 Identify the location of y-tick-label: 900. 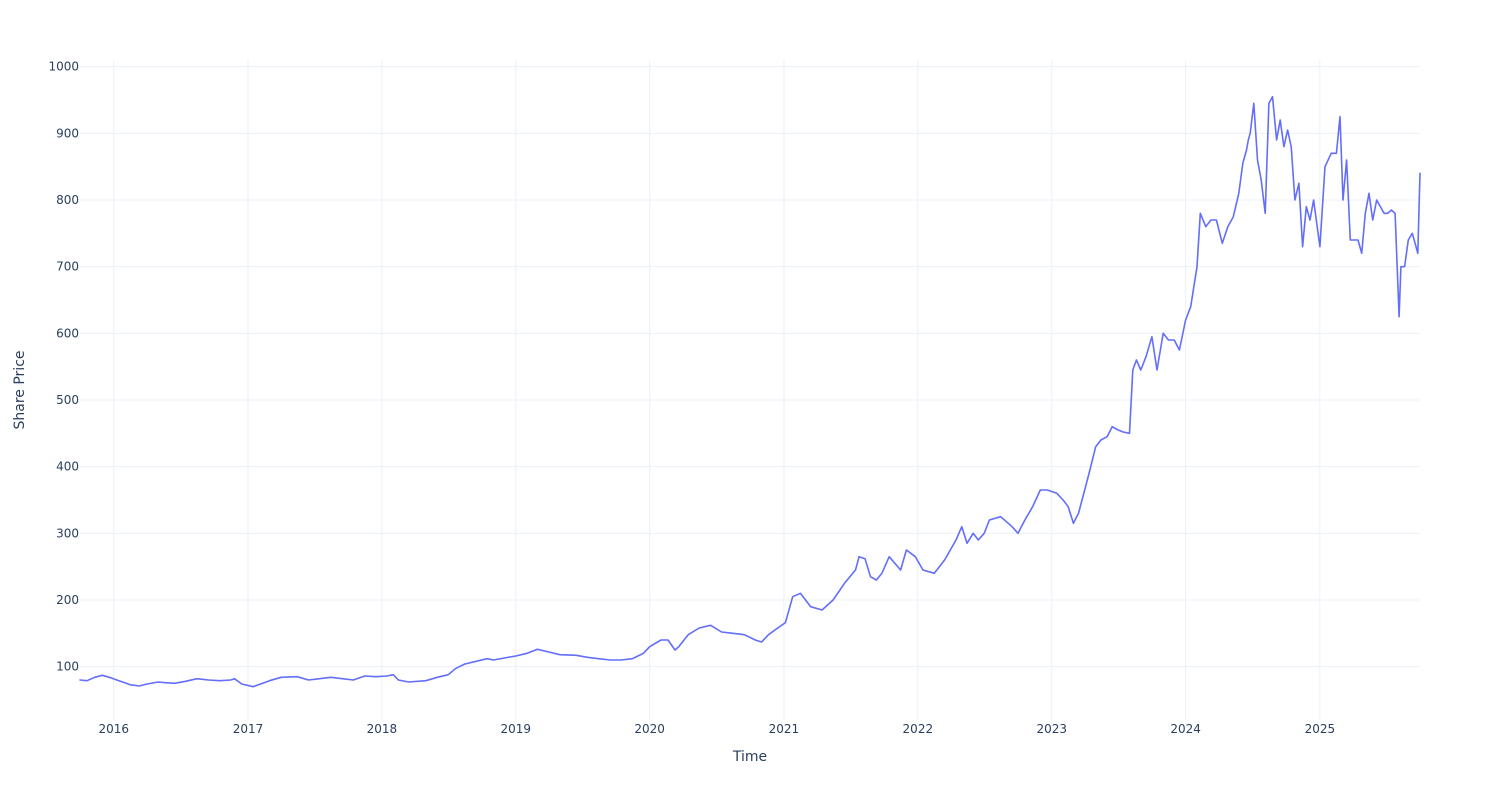
(67, 133).